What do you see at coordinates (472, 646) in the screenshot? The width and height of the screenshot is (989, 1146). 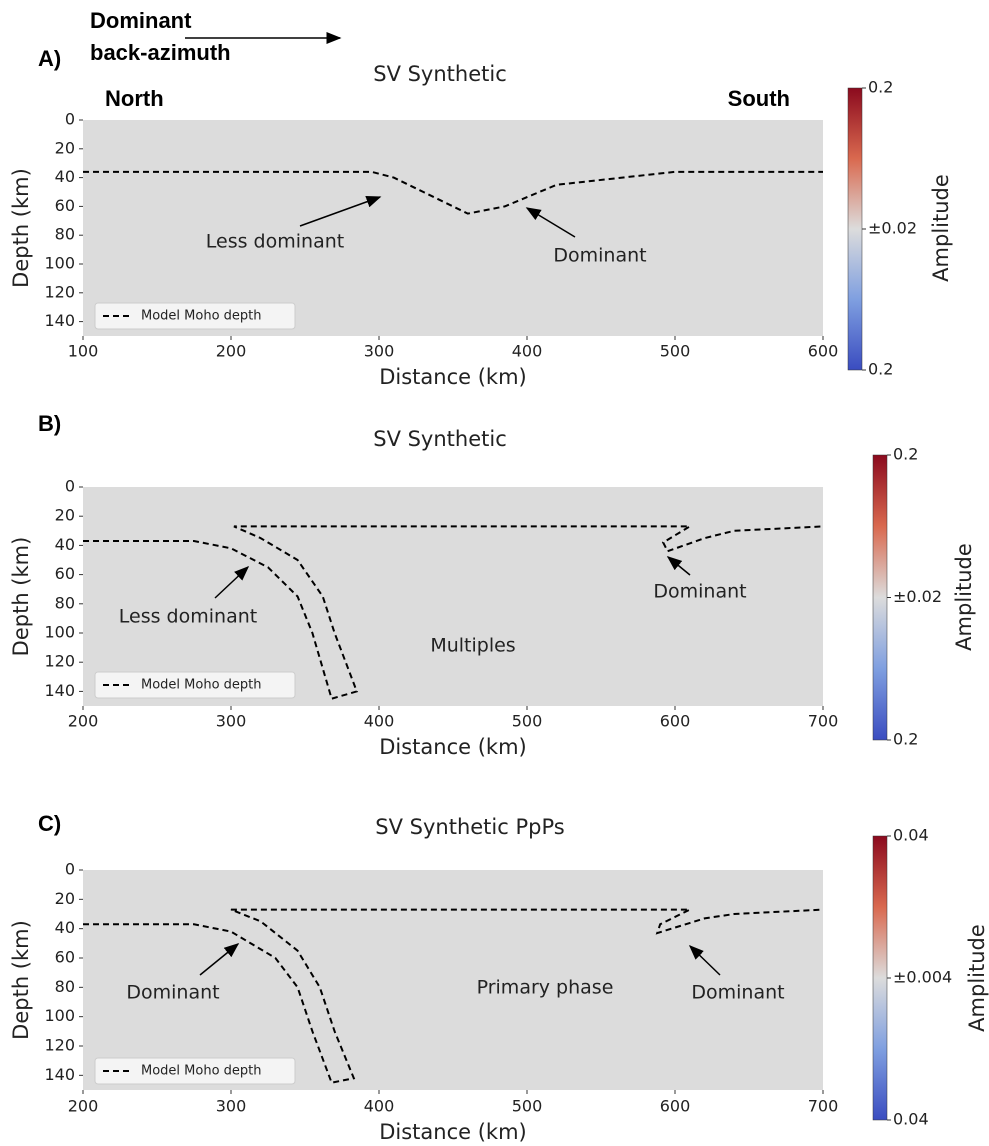 I see `annotation: Multiples` at bounding box center [472, 646].